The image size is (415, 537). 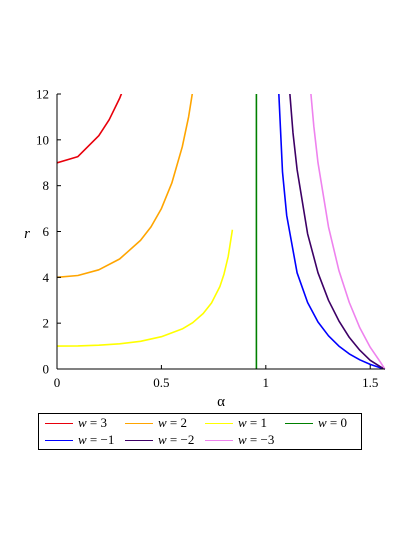 What do you see at coordinates (266, 382) in the screenshot?
I see `x-tick-label: 1` at bounding box center [266, 382].